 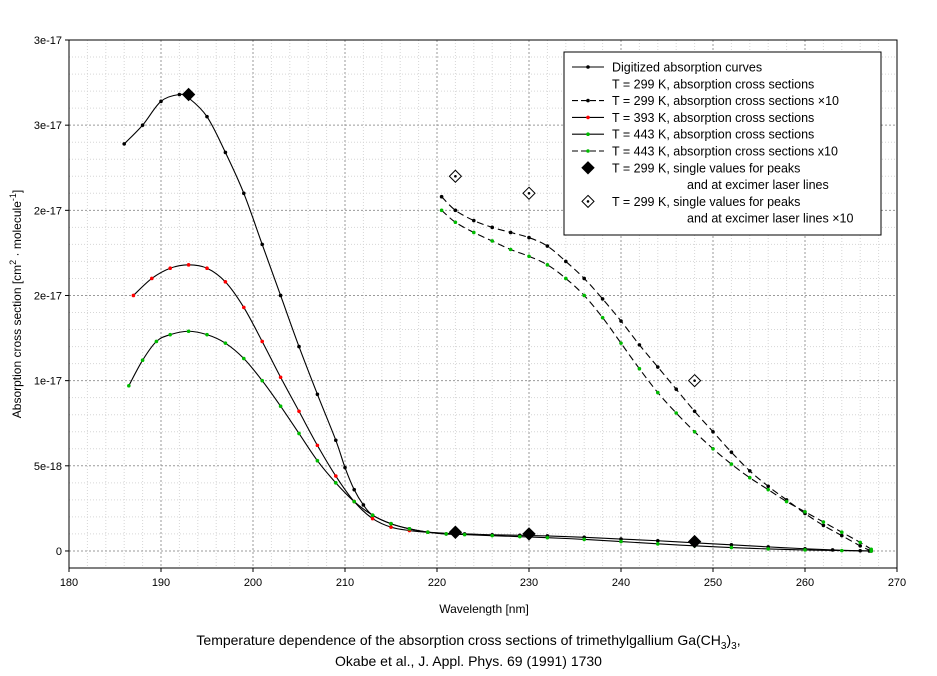 What do you see at coordinates (253, 583) in the screenshot?
I see `x-tick-label: 200` at bounding box center [253, 583].